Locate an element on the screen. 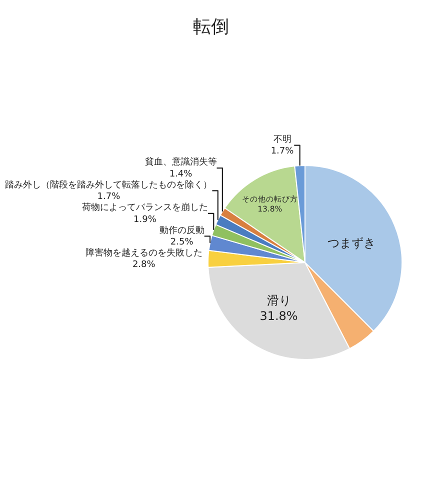 This screenshot has width=422, height=493. data-label: 31.8% is located at coordinates (279, 315).